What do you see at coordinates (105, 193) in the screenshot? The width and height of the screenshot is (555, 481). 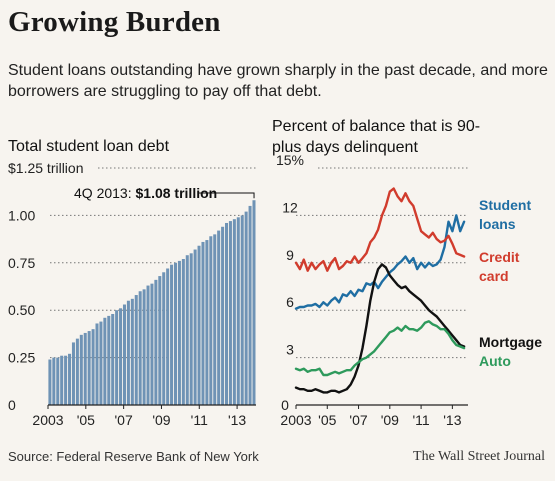 I see `debt-annotation-prefix: 4Q 2013:` at bounding box center [105, 193].